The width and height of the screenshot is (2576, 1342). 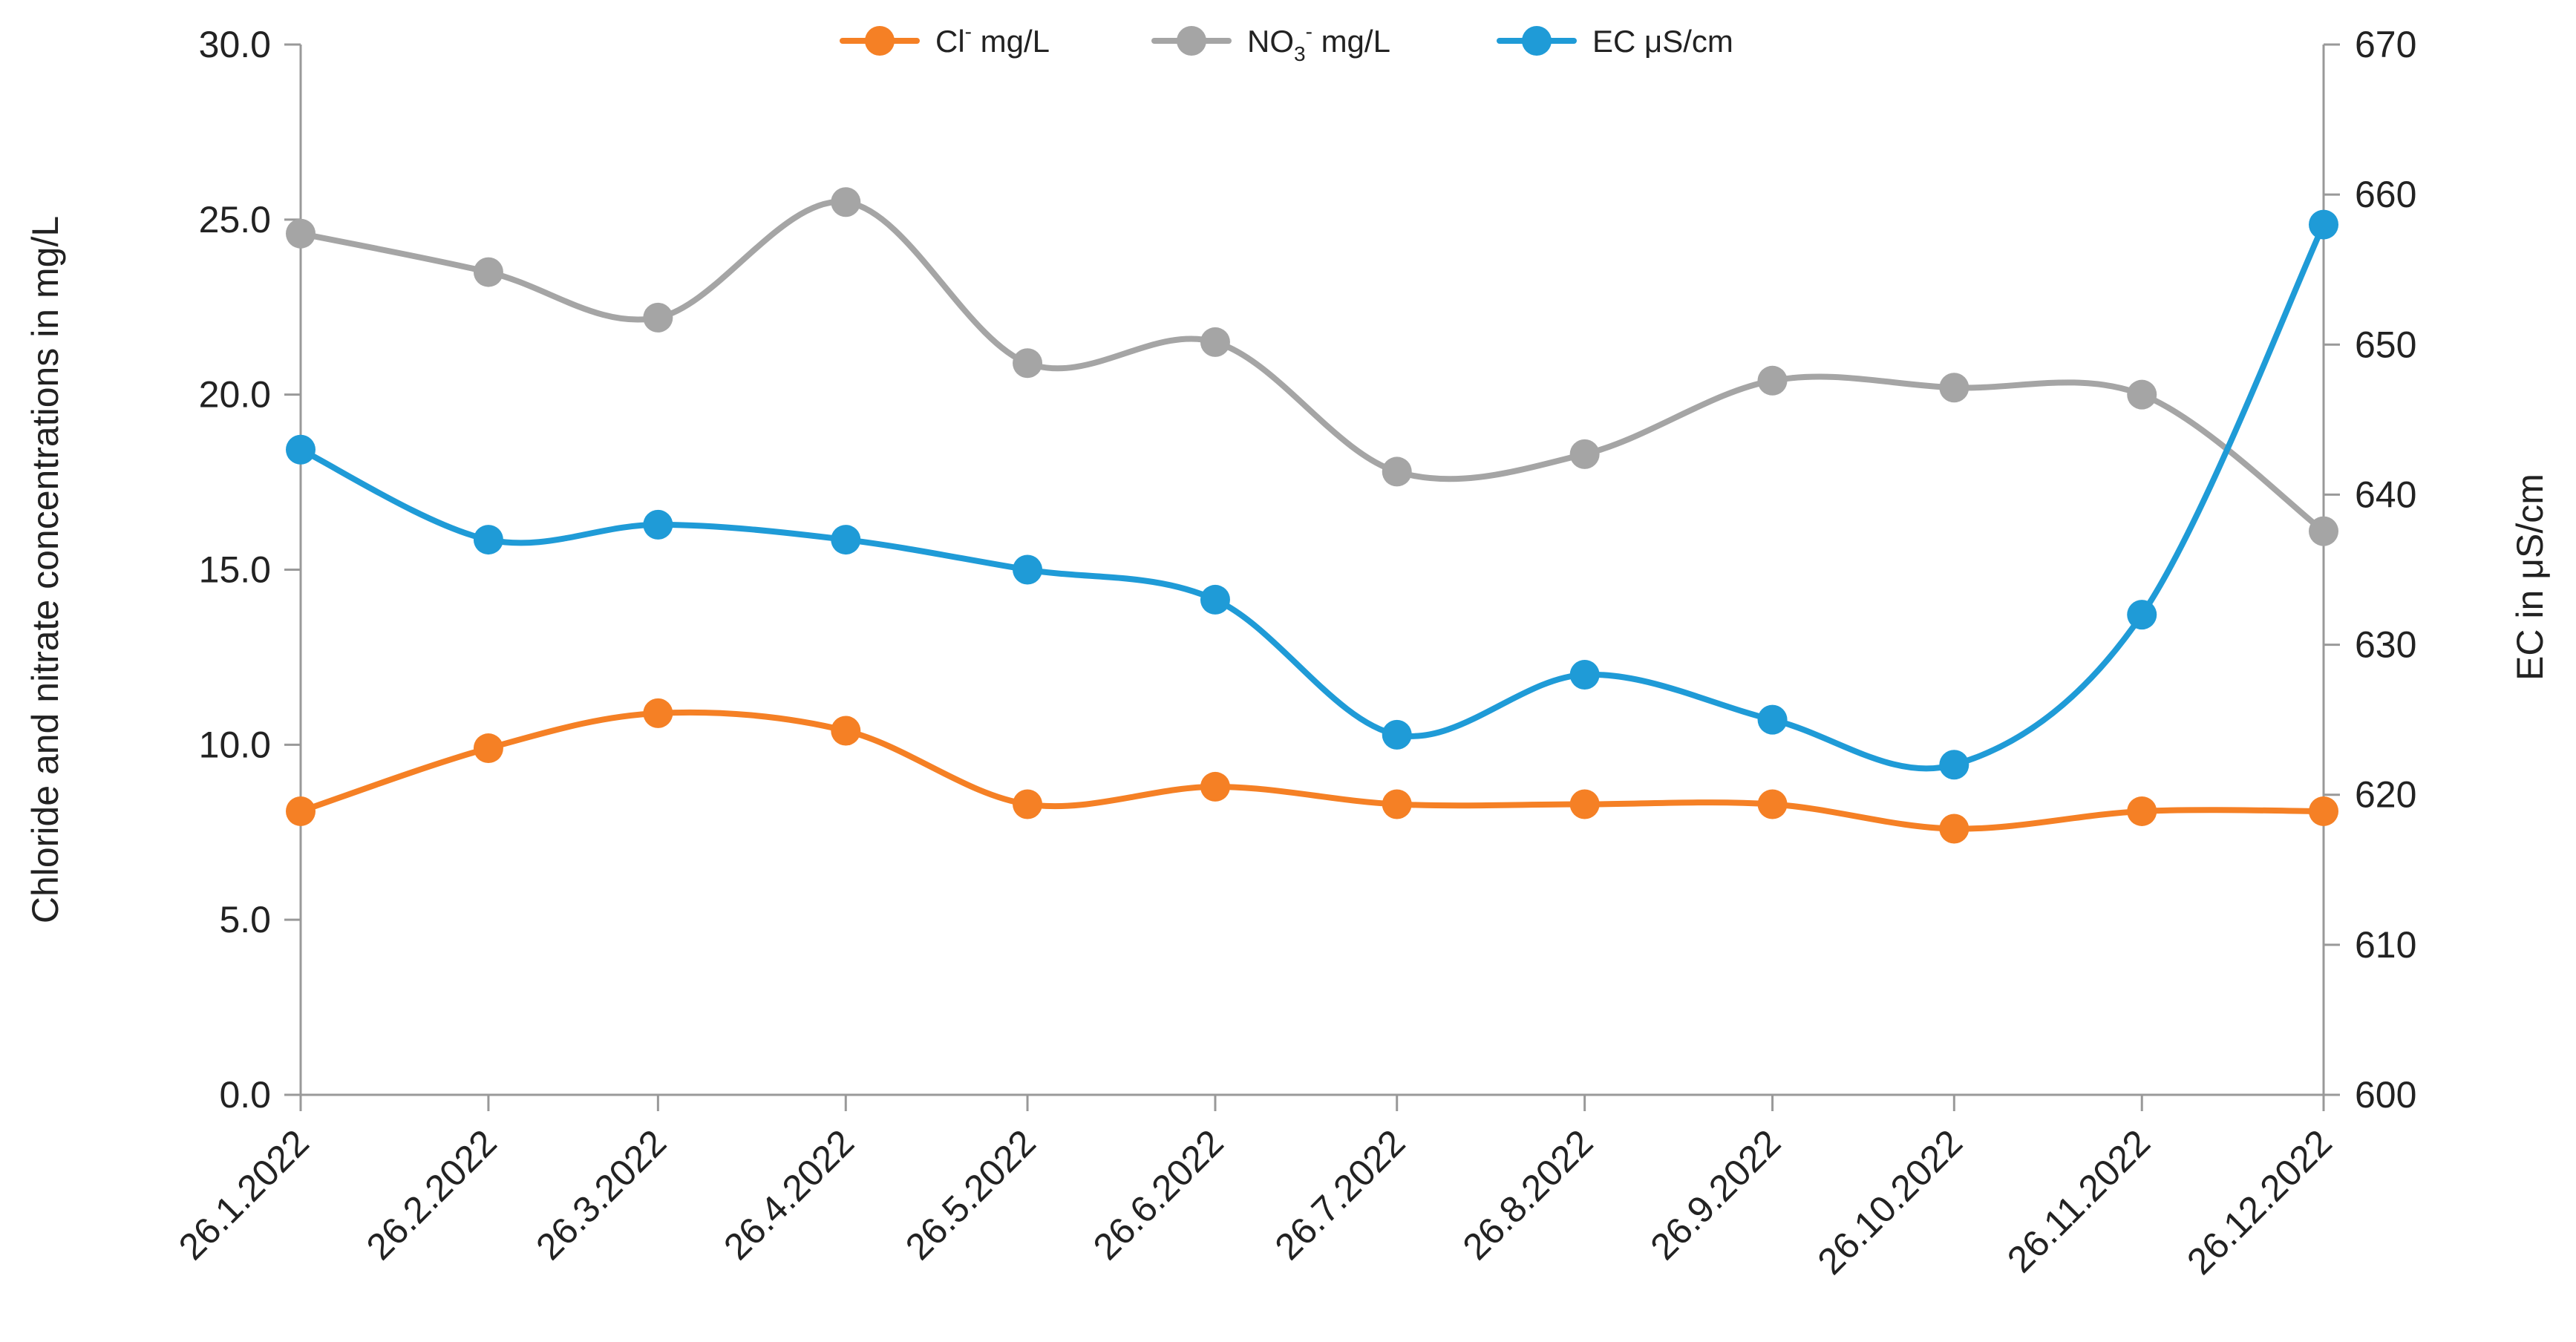 What do you see at coordinates (789, 1195) in the screenshot?
I see `x-tick-label: 26.4.2022` at bounding box center [789, 1195].